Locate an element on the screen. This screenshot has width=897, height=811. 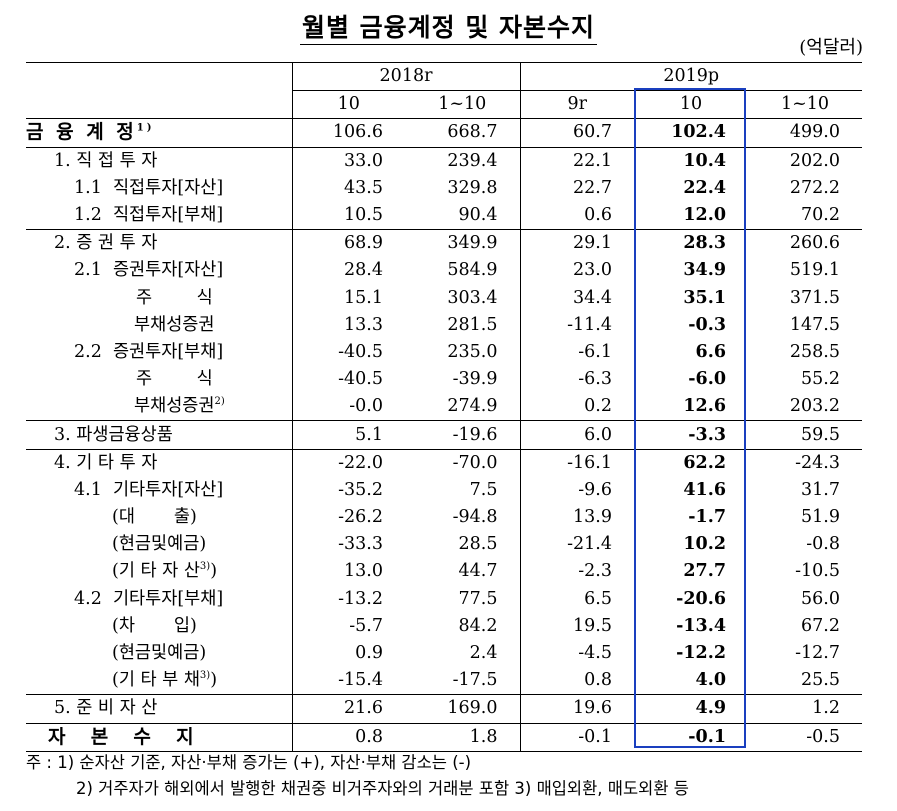
row-label: (차 입) is located at coordinates (159, 626).